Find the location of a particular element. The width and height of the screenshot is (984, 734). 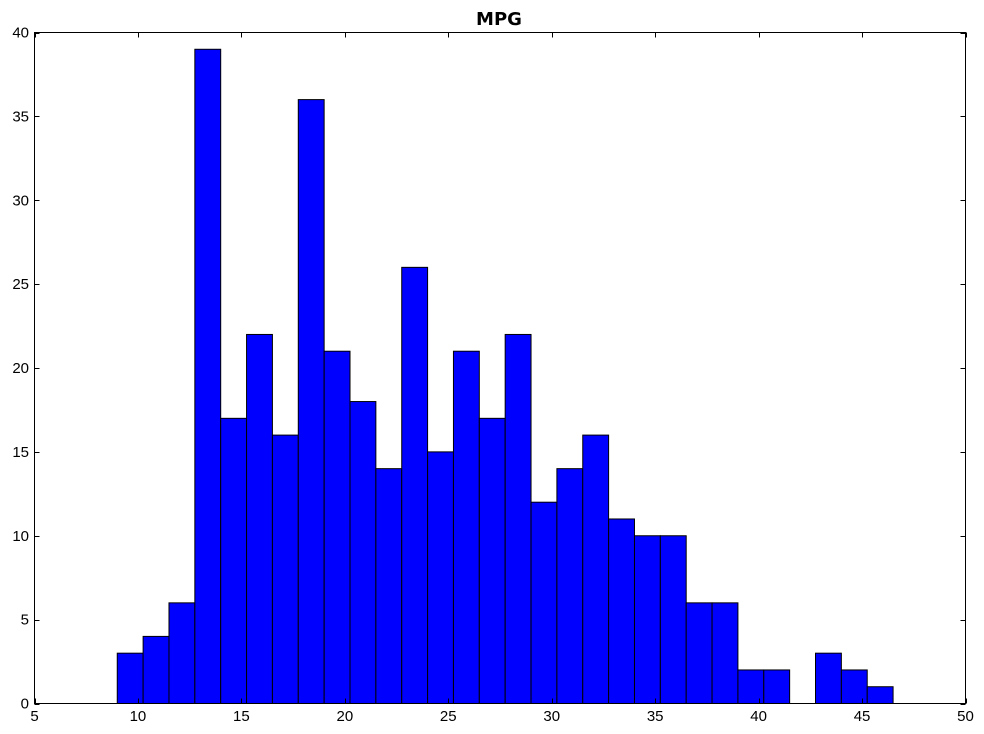

y-tick-label: 15 is located at coordinates (20, 452).